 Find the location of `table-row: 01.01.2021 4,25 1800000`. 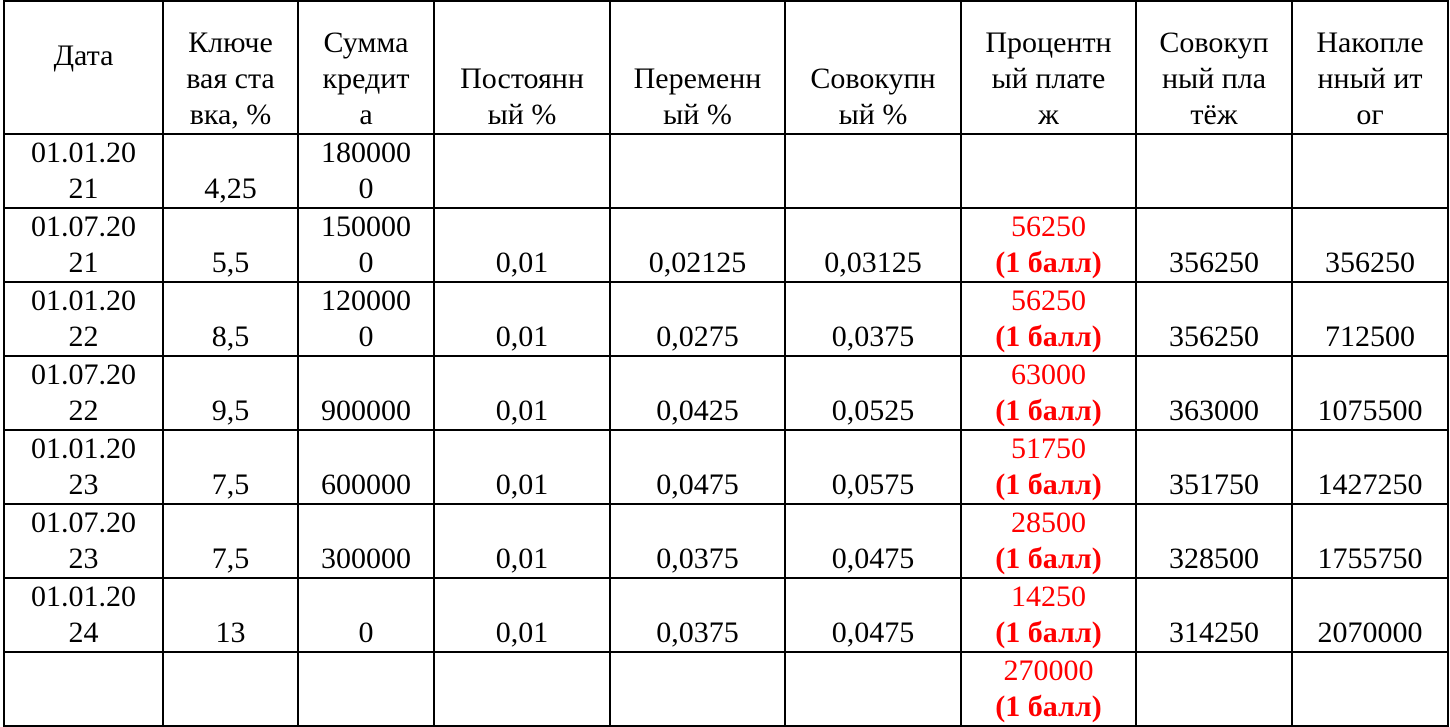

table-row: 01.01.2021 4,25 1800000 is located at coordinates (726, 171).